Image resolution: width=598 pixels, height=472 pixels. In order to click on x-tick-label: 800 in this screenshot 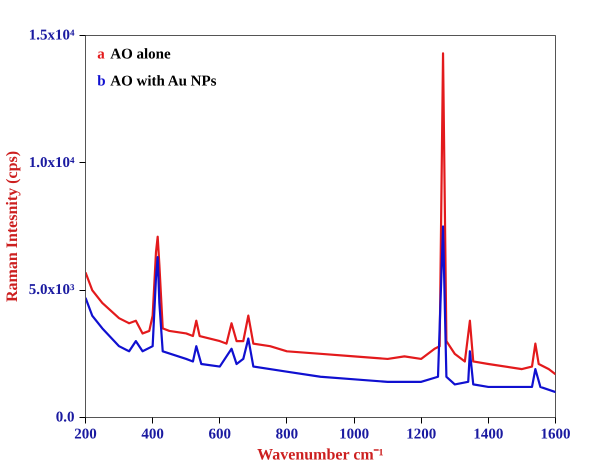, I will do `click(287, 434)`.